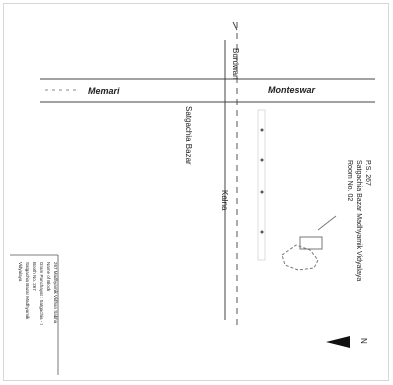  I want to click on road-north-tick, so click(235, 26).